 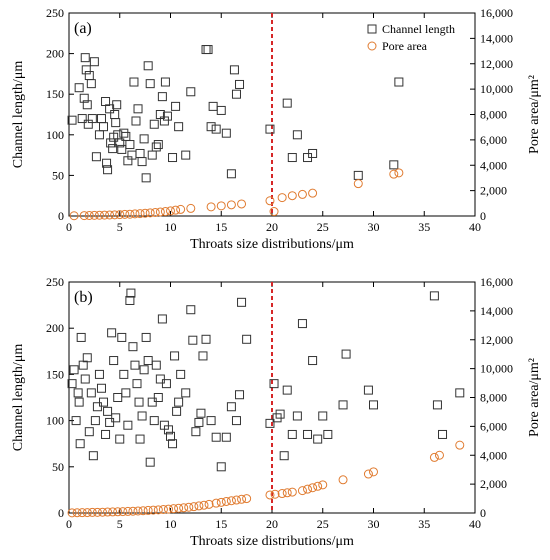 What do you see at coordinates (374, 524) in the screenshot?
I see `x-tick-label: 30` at bounding box center [374, 524].